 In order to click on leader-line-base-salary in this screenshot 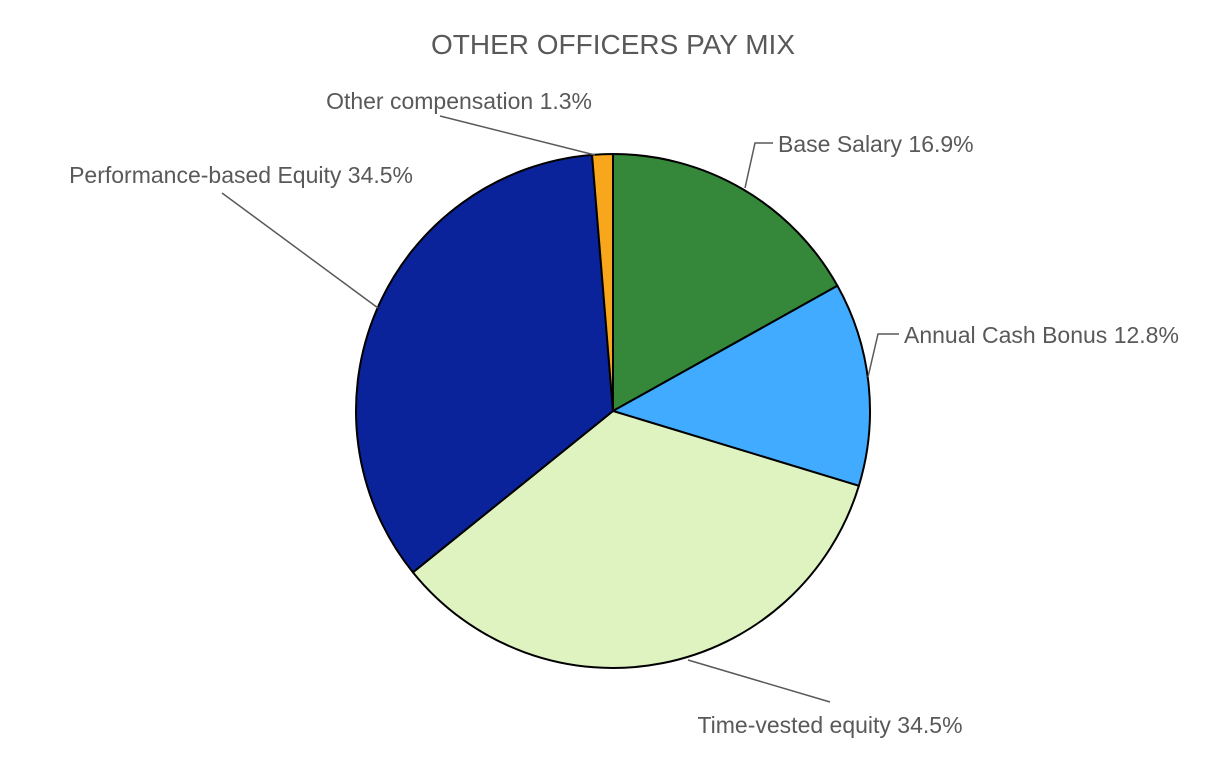, I will do `click(758, 165)`.